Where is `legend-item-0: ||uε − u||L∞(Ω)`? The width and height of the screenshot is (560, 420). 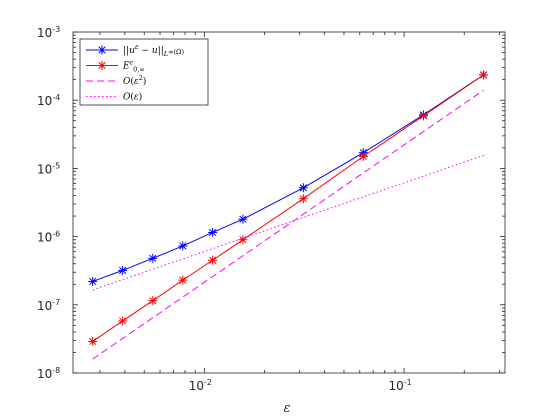 legend-item-0: ||uε − u||L∞(Ω) is located at coordinates (135, 50).